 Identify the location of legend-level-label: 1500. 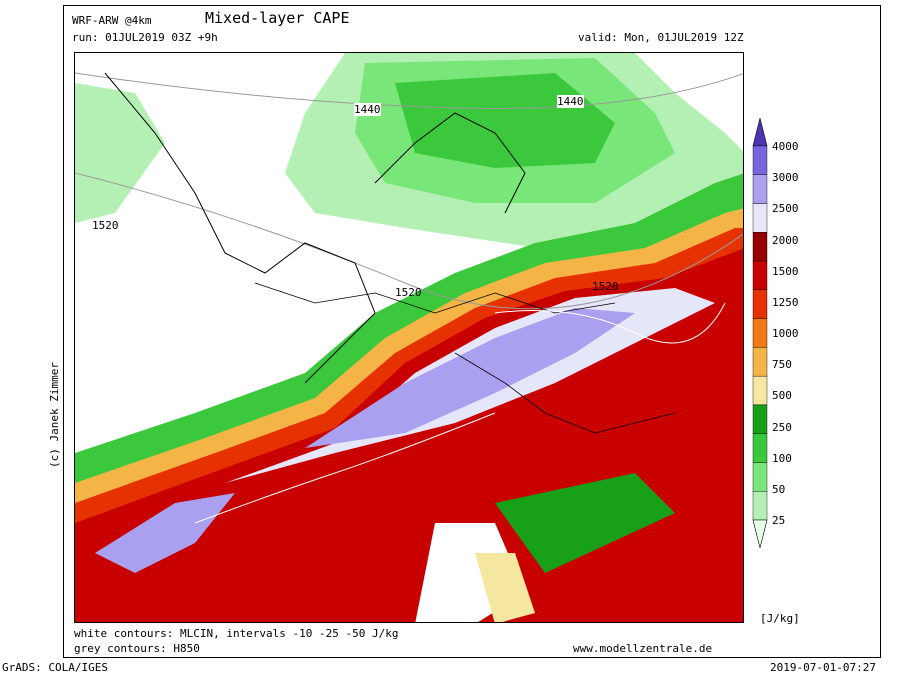
(785, 271).